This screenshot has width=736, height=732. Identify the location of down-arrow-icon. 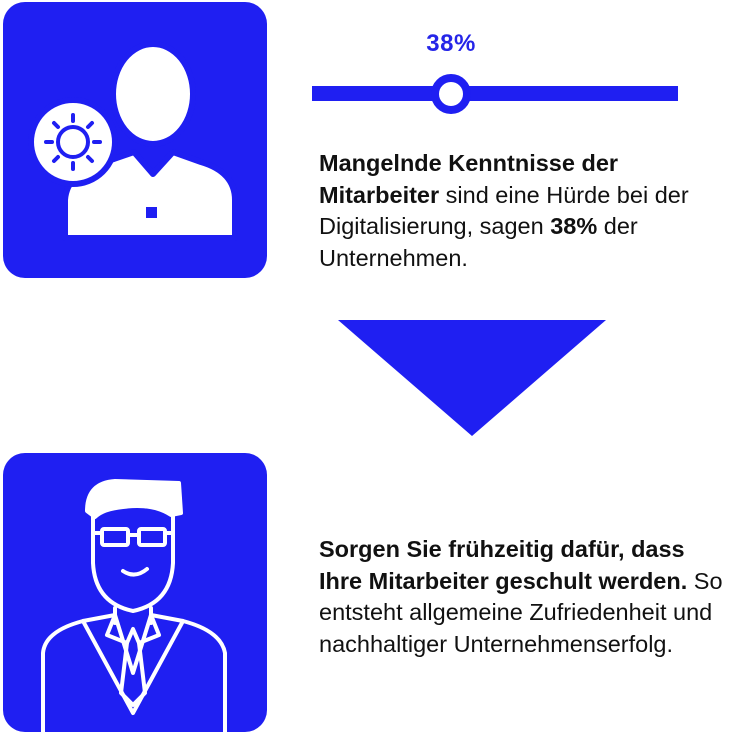
(472, 378).